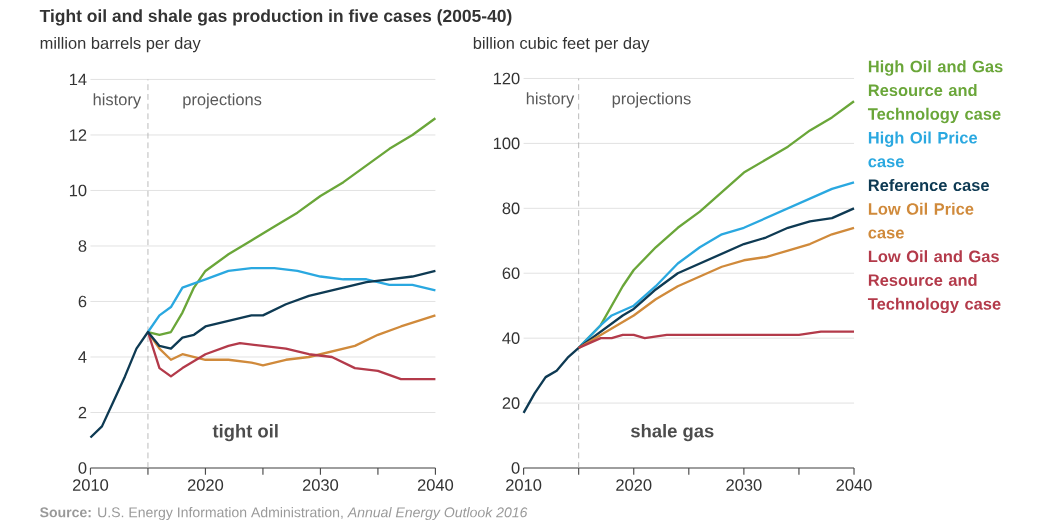 The height and width of the screenshot is (527, 1042). What do you see at coordinates (561, 44) in the screenshot?
I see `y-axis-title: billion cubic feet per day` at bounding box center [561, 44].